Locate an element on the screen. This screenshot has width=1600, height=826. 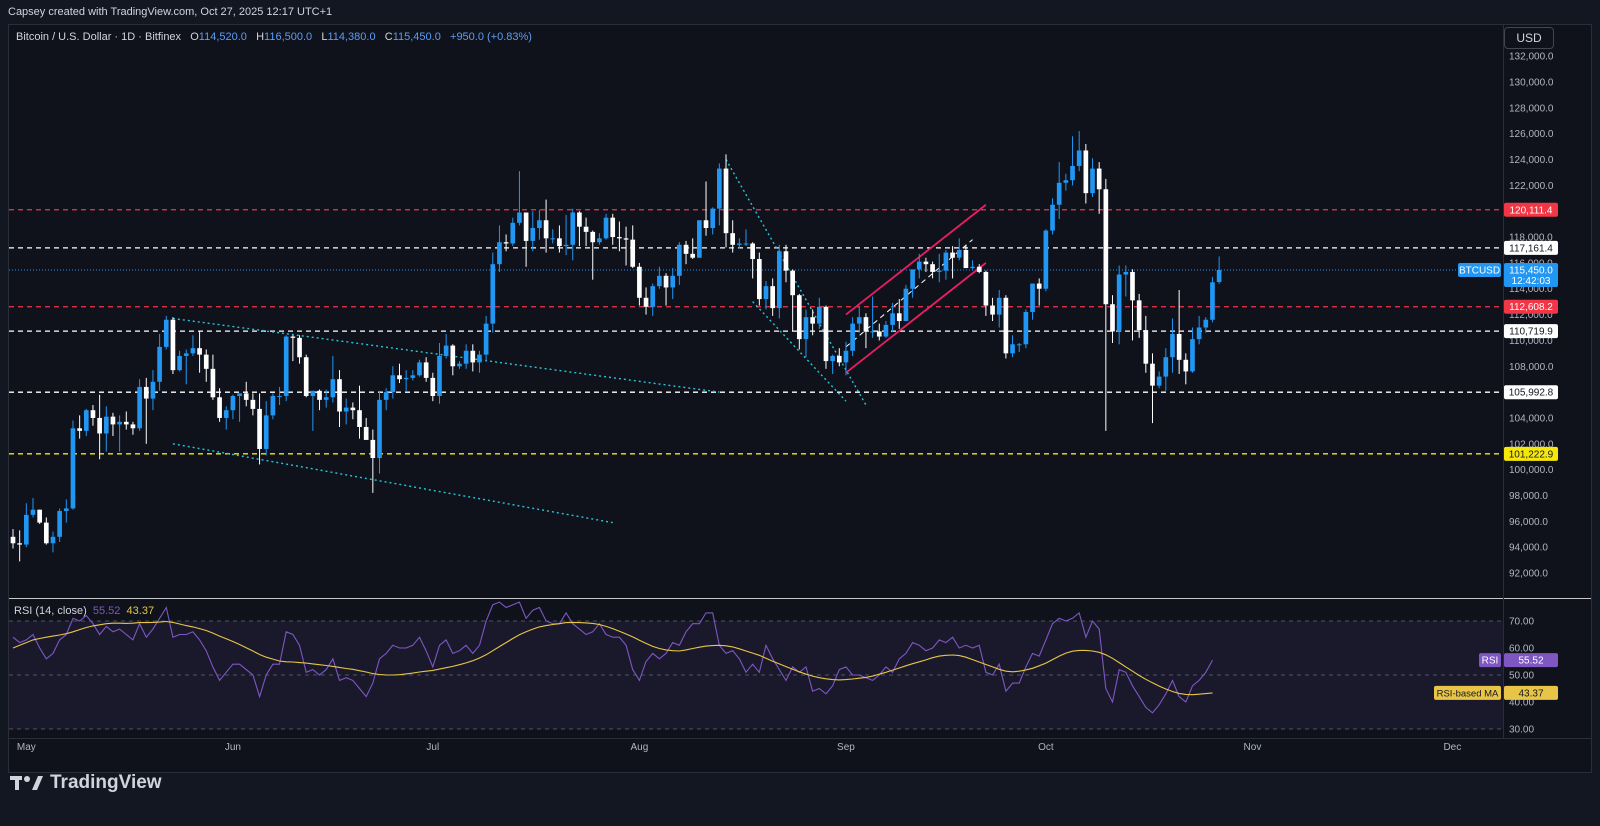
level-price-tag-text: 110,719.9 is located at coordinates (1531, 332).